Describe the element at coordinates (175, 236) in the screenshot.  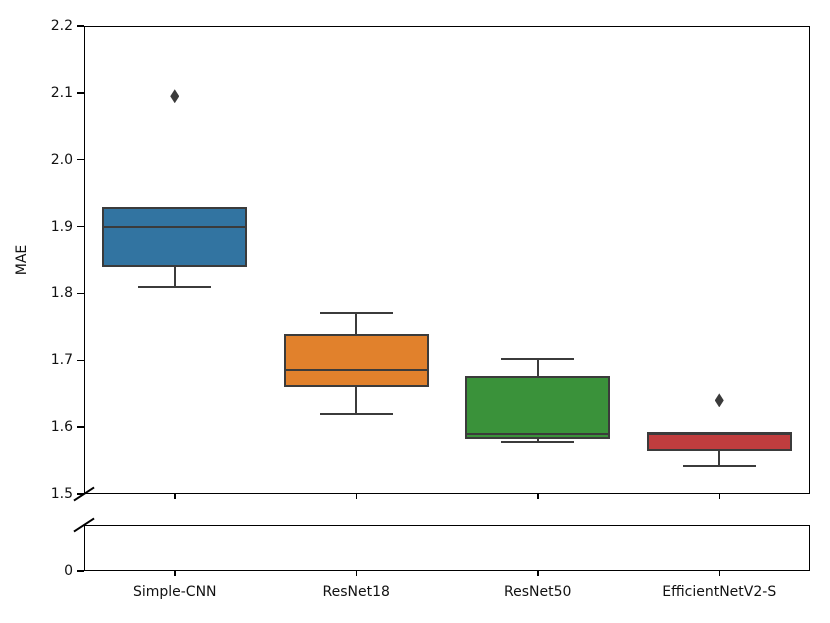
I see `box-simple-cnn` at that location.